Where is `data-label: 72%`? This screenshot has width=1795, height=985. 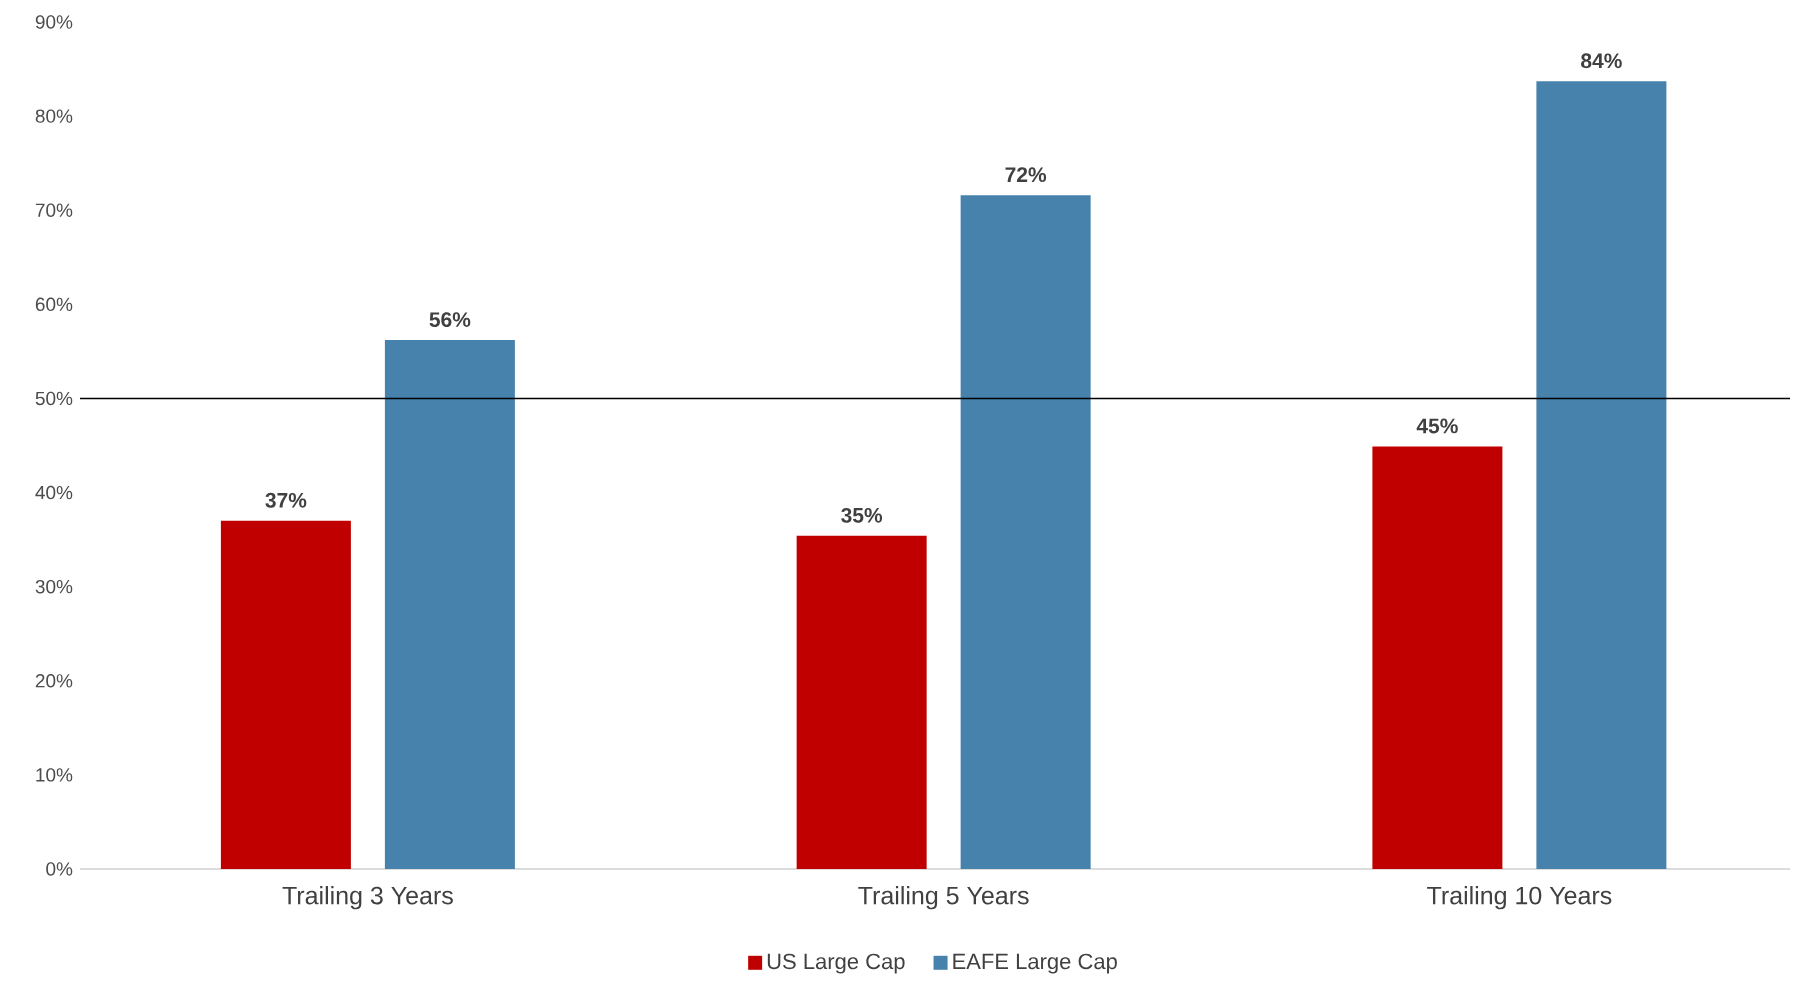 data-label: 72% is located at coordinates (1026, 175).